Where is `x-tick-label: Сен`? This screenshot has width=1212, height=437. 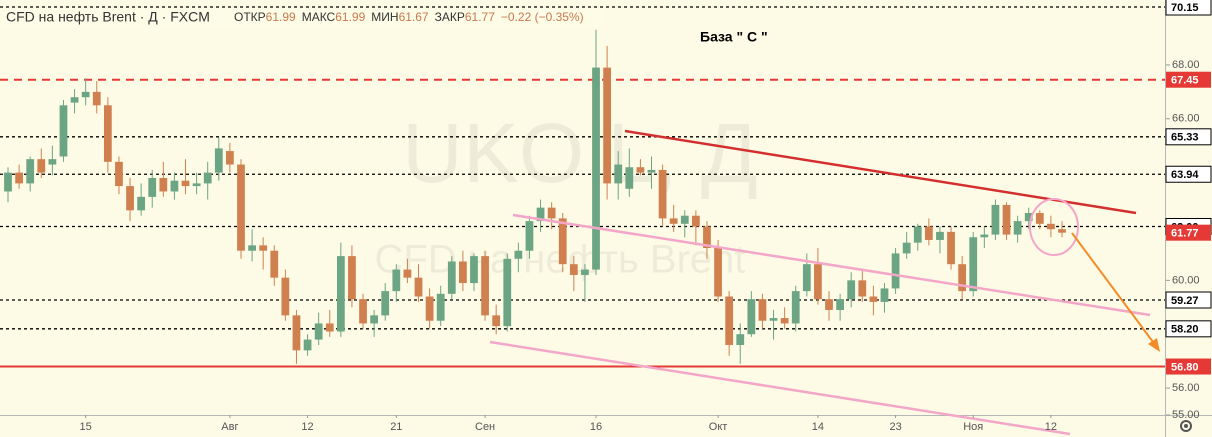 x-tick-label: Сен is located at coordinates (485, 427).